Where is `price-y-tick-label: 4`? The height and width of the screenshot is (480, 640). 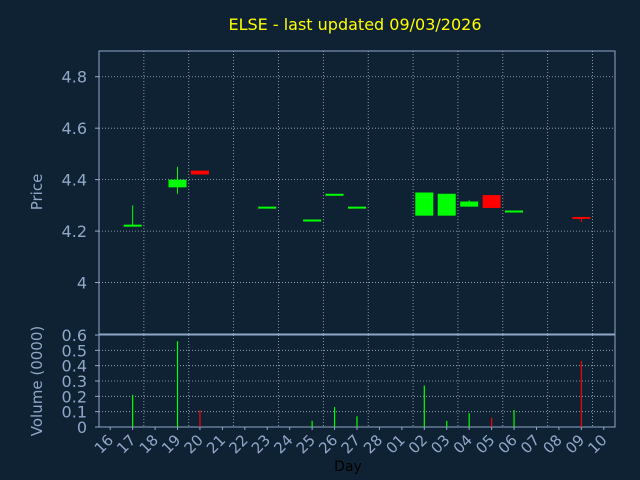
price-y-tick-label: 4 is located at coordinates (82, 283).